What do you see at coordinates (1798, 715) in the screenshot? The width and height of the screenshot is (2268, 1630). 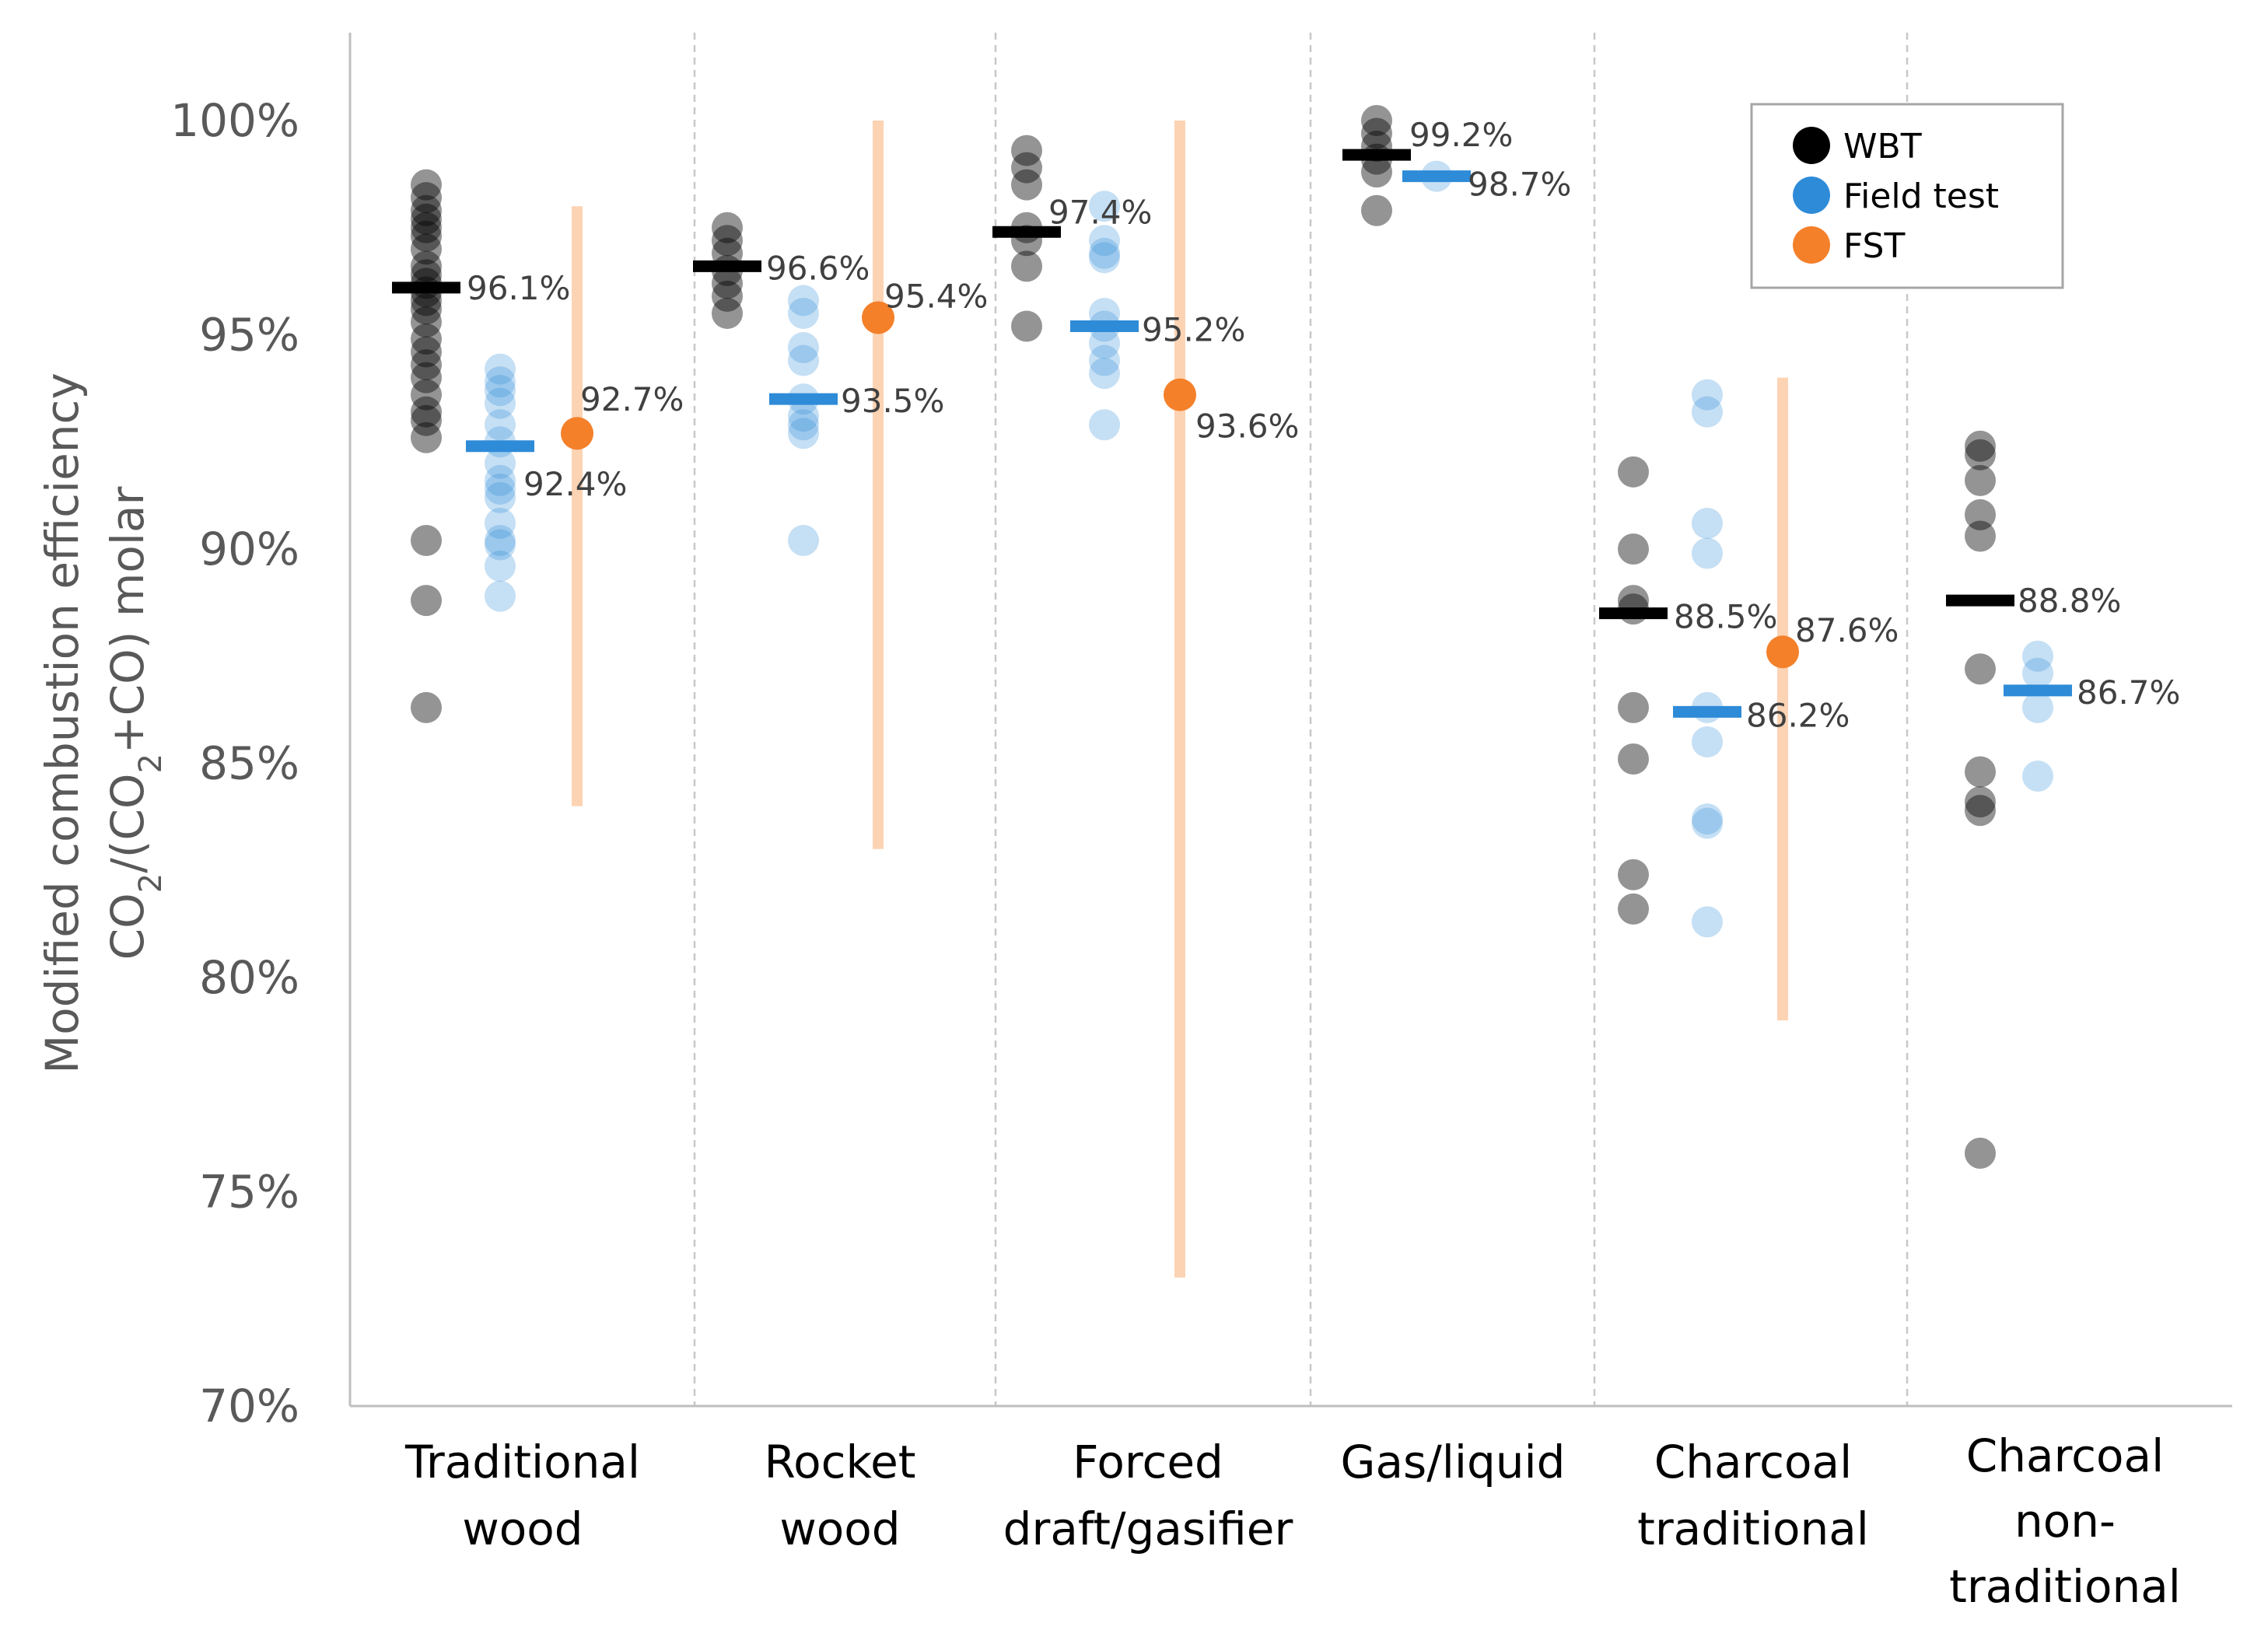 I see `field-mean-label-4: 86.2%` at bounding box center [1798, 715].